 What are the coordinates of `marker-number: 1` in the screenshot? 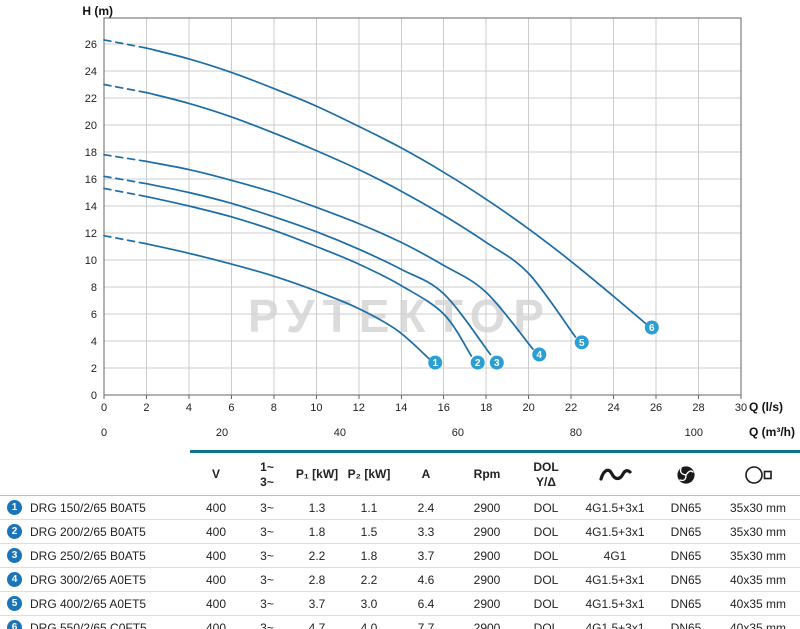 It's located at (435, 363).